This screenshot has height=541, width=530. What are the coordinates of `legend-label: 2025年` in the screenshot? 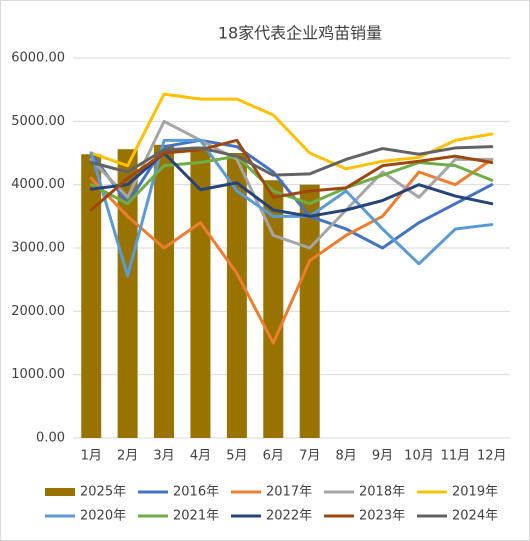 It's located at (103, 492).